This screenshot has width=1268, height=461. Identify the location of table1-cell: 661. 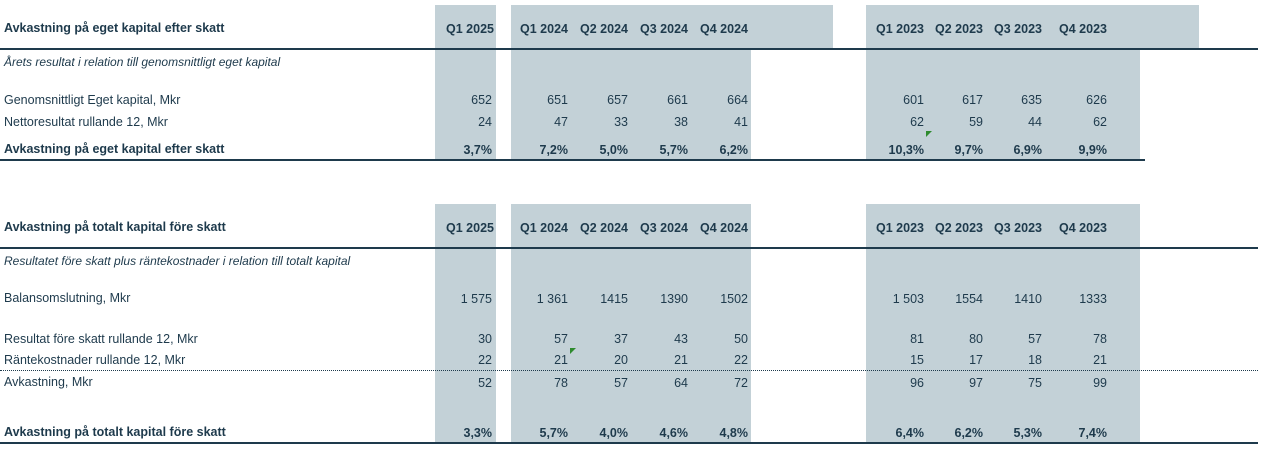
(677, 100).